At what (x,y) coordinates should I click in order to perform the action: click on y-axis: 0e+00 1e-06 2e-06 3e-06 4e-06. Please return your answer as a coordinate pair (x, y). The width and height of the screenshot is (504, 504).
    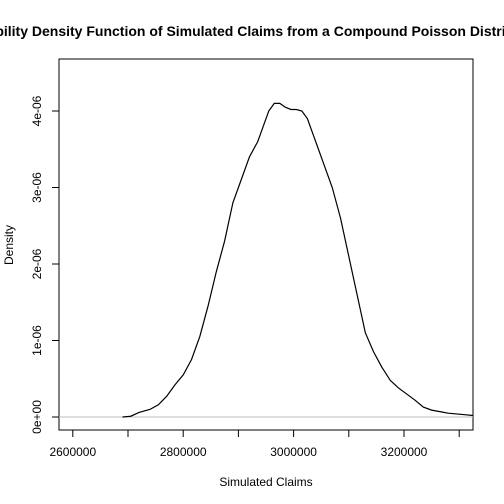
    Looking at the image, I should click on (44, 264).